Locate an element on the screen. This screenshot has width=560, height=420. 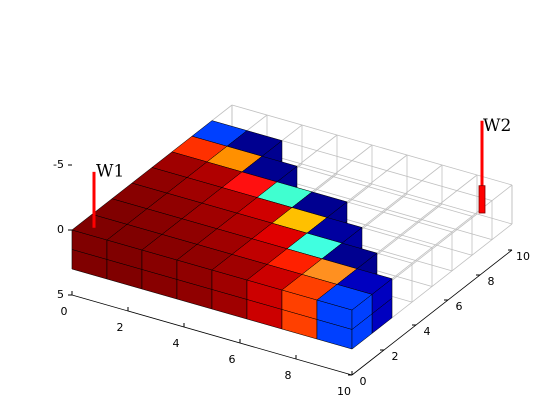
x-tick-label: 4 is located at coordinates (176, 343).